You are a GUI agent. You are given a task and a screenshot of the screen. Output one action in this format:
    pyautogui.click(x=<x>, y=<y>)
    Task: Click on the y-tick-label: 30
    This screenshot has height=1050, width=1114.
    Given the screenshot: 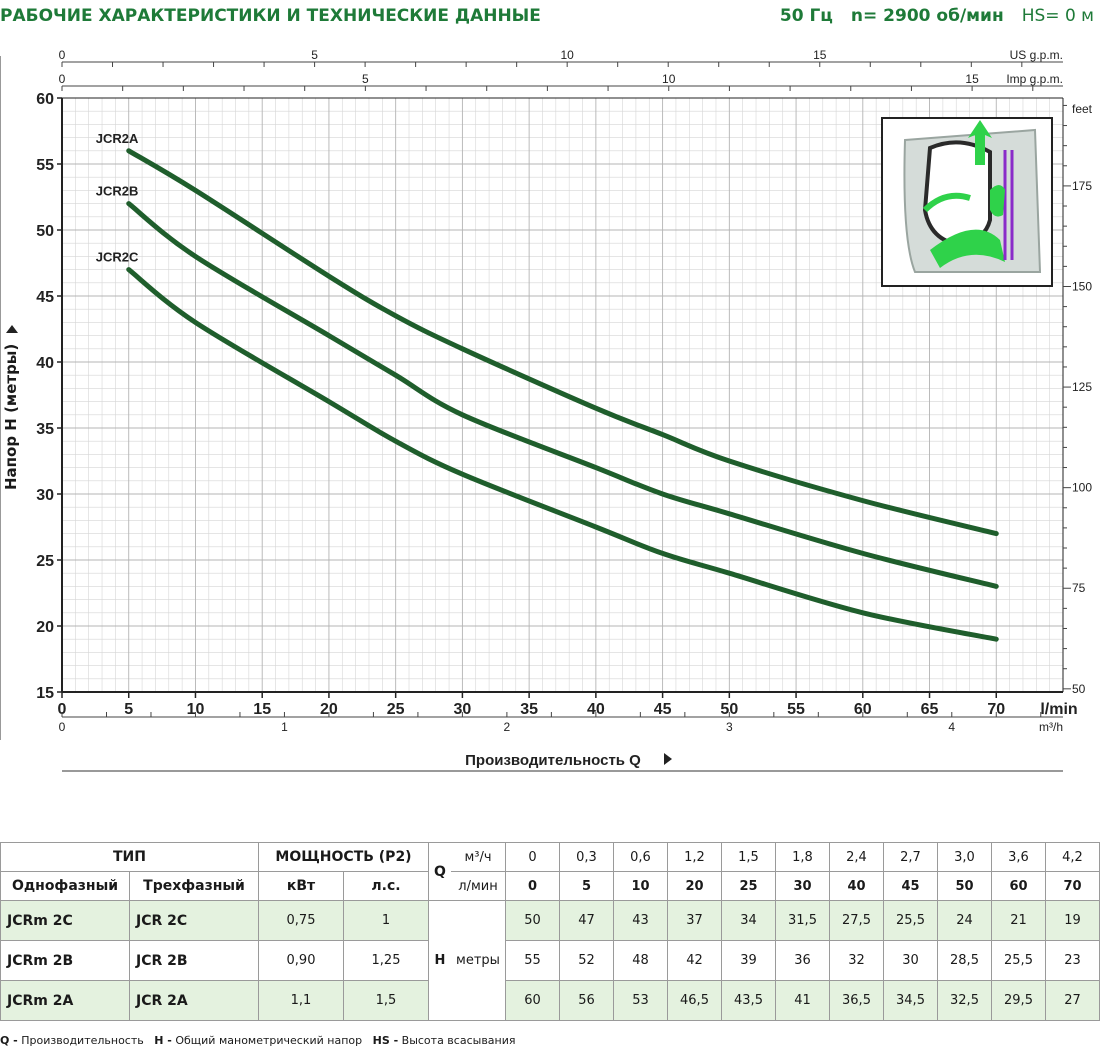 What is the action you would take?
    pyautogui.click(x=45, y=495)
    